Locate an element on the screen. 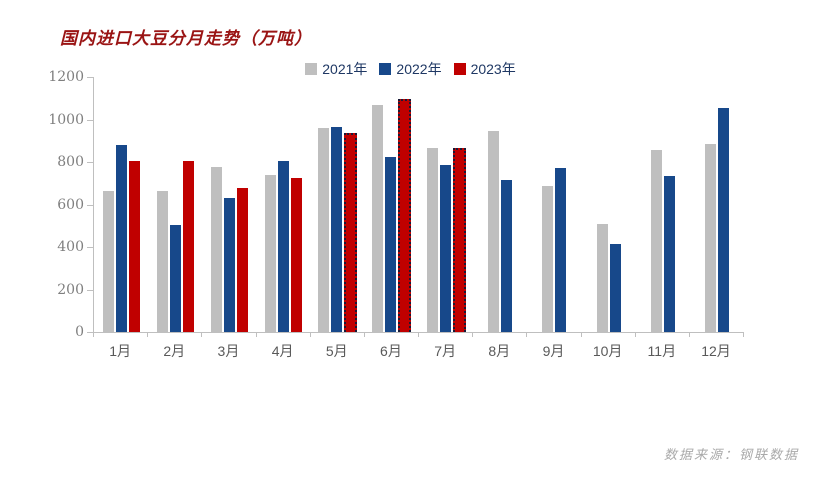 This screenshot has height=479, width=821. bar-2021年-4月 is located at coordinates (271, 253).